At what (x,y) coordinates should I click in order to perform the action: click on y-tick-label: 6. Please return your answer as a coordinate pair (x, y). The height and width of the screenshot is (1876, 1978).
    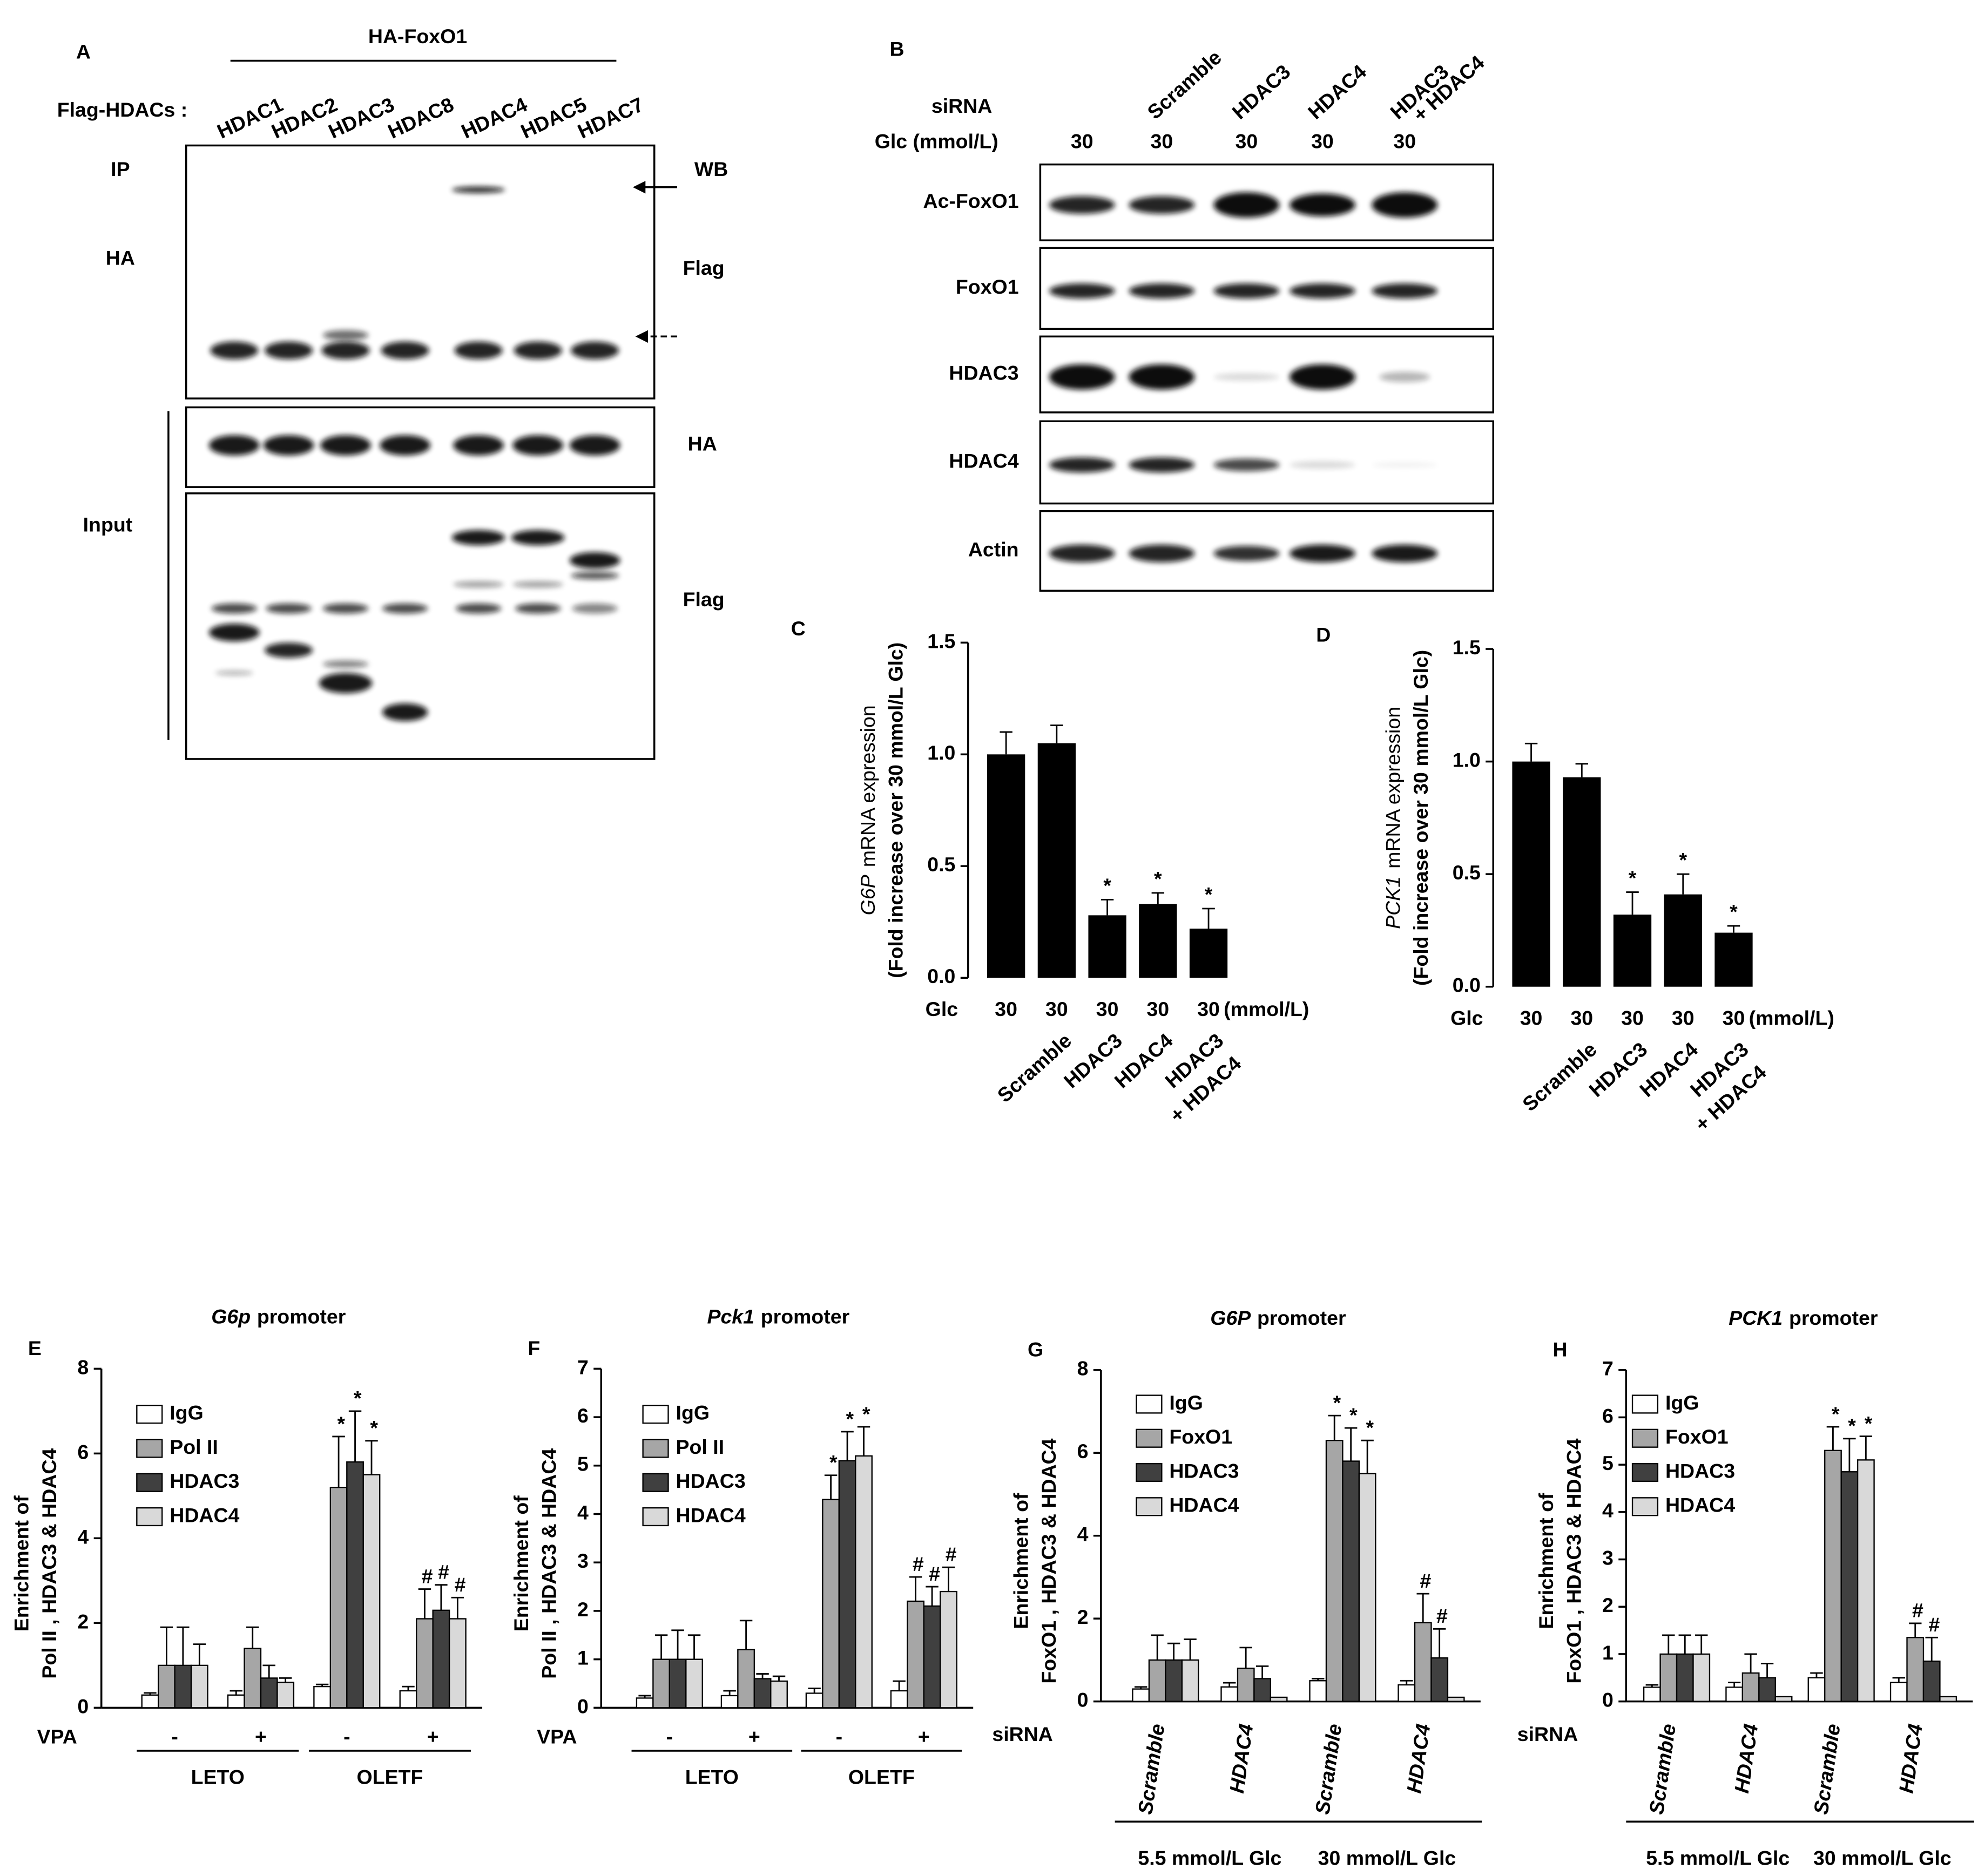
    Looking at the image, I should click on (1083, 1451).